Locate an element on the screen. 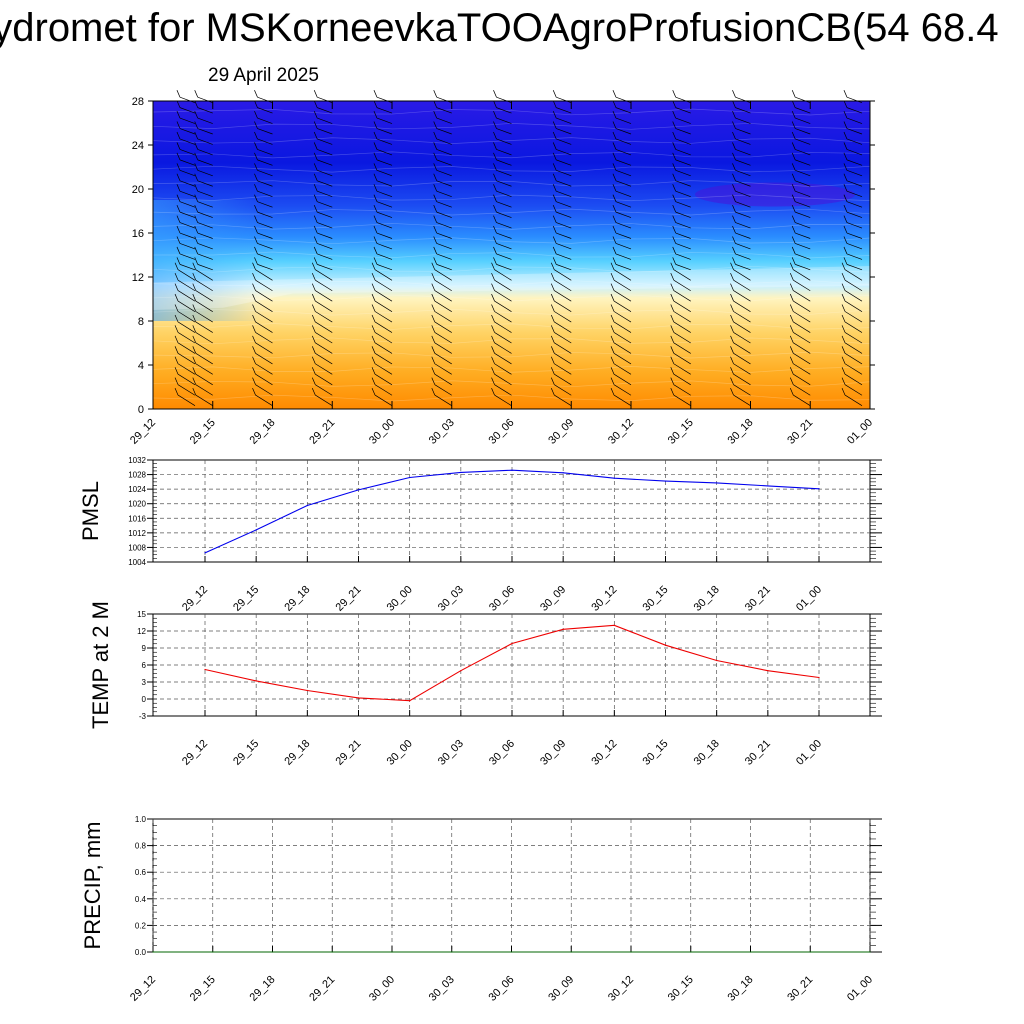 The width and height of the screenshot is (1024, 1024). x-tick-label: 30_06 is located at coordinates (502, 753).